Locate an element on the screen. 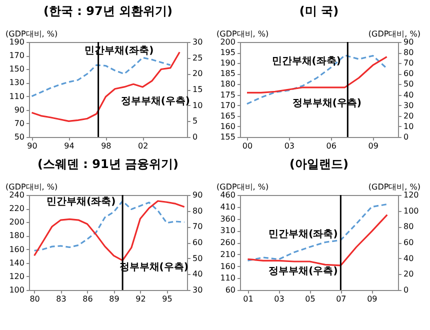  y-tick-label: 165 is located at coordinates (228, 115).